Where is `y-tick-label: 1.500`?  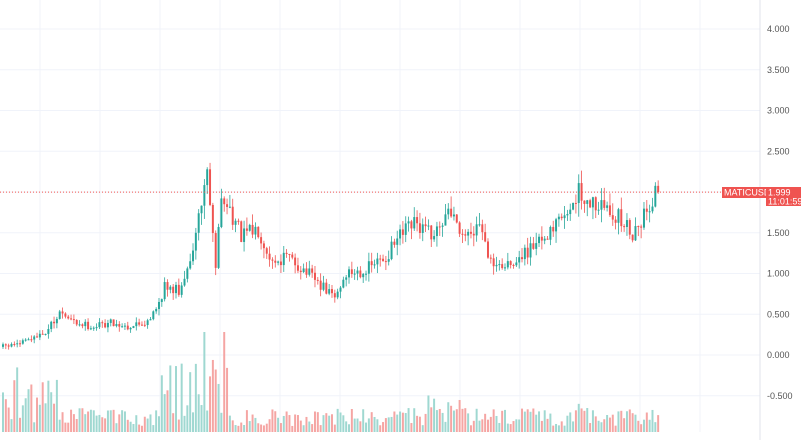 y-tick-label: 1.500 is located at coordinates (778, 233).